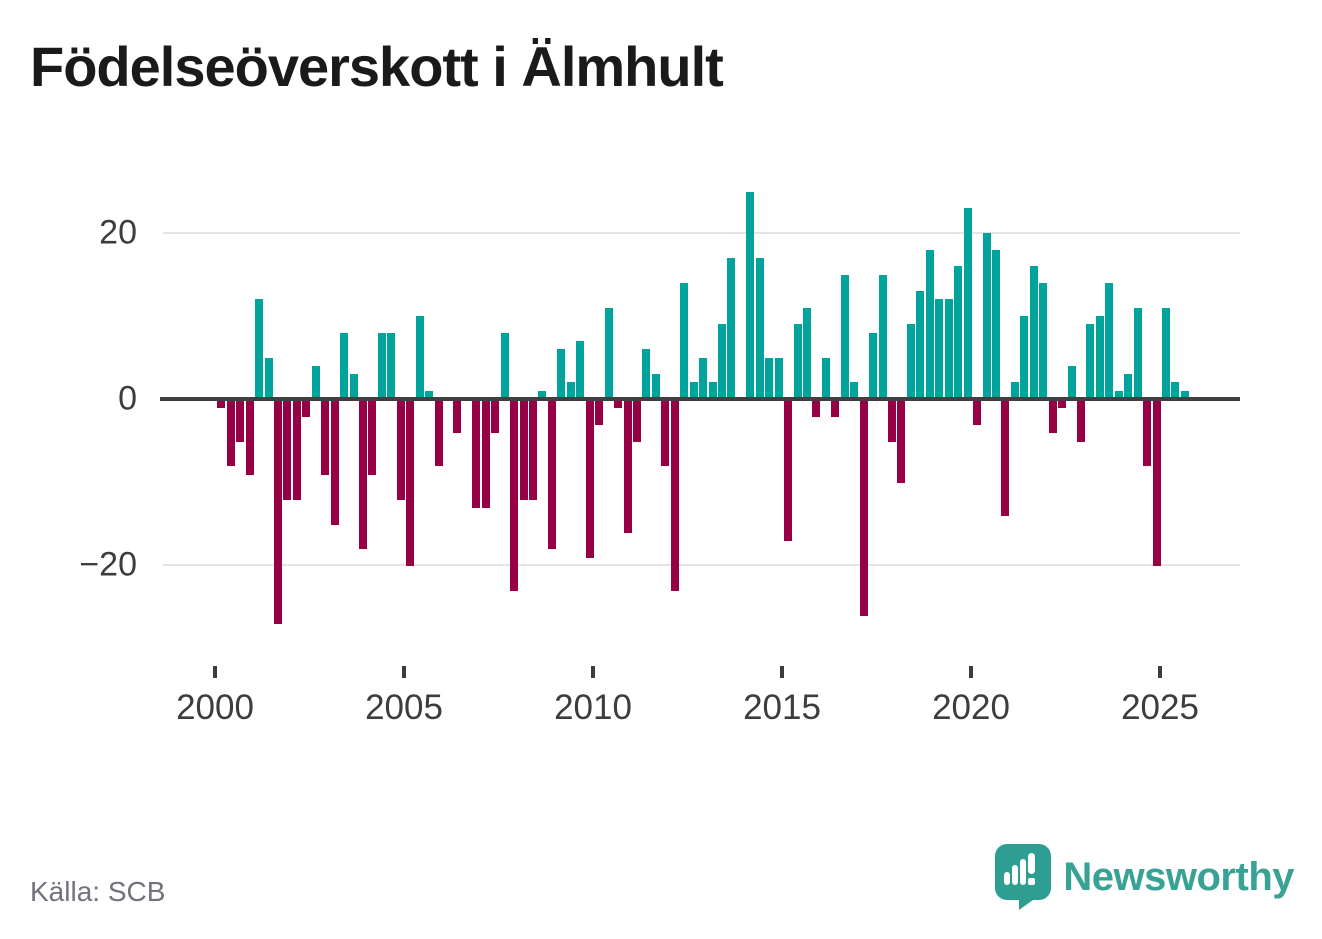 Image resolution: width=1322 pixels, height=939 pixels. I want to click on bar-2013Q2, so click(721, 361).